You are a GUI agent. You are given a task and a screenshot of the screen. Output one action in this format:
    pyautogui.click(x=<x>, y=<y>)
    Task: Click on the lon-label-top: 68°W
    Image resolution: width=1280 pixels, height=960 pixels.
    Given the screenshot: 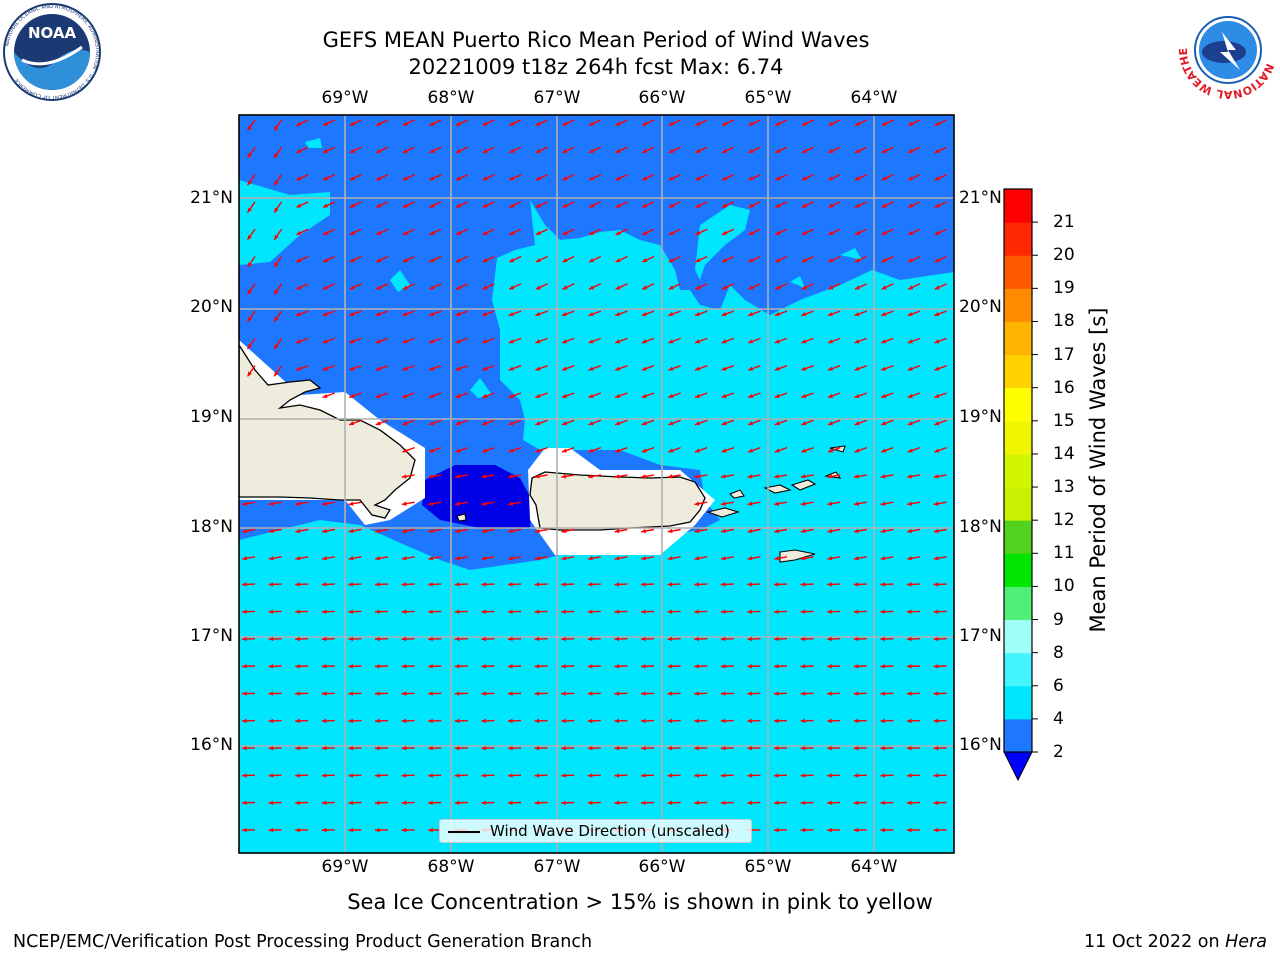 What is the action you would take?
    pyautogui.click(x=451, y=98)
    